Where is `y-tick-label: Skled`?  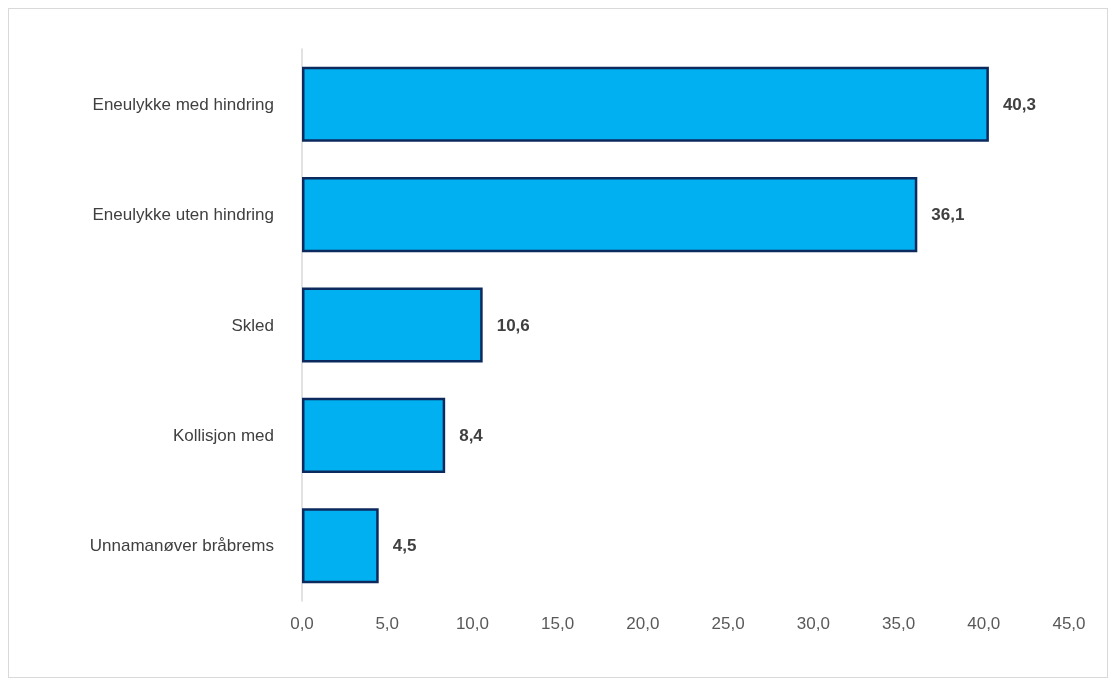
y-tick-label: Skled is located at coordinates (252, 325).